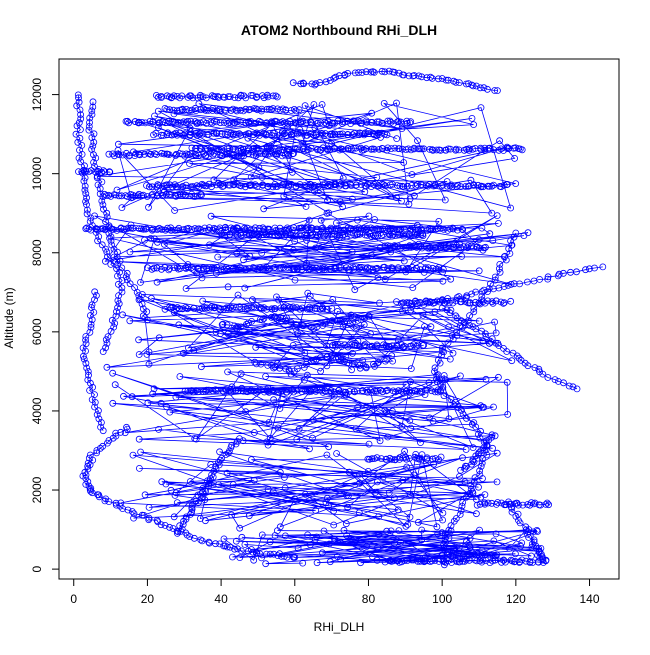 This screenshot has height=655, width=650. What do you see at coordinates (381, 547) in the screenshot?
I see `scatter-band-5-line` at bounding box center [381, 547].